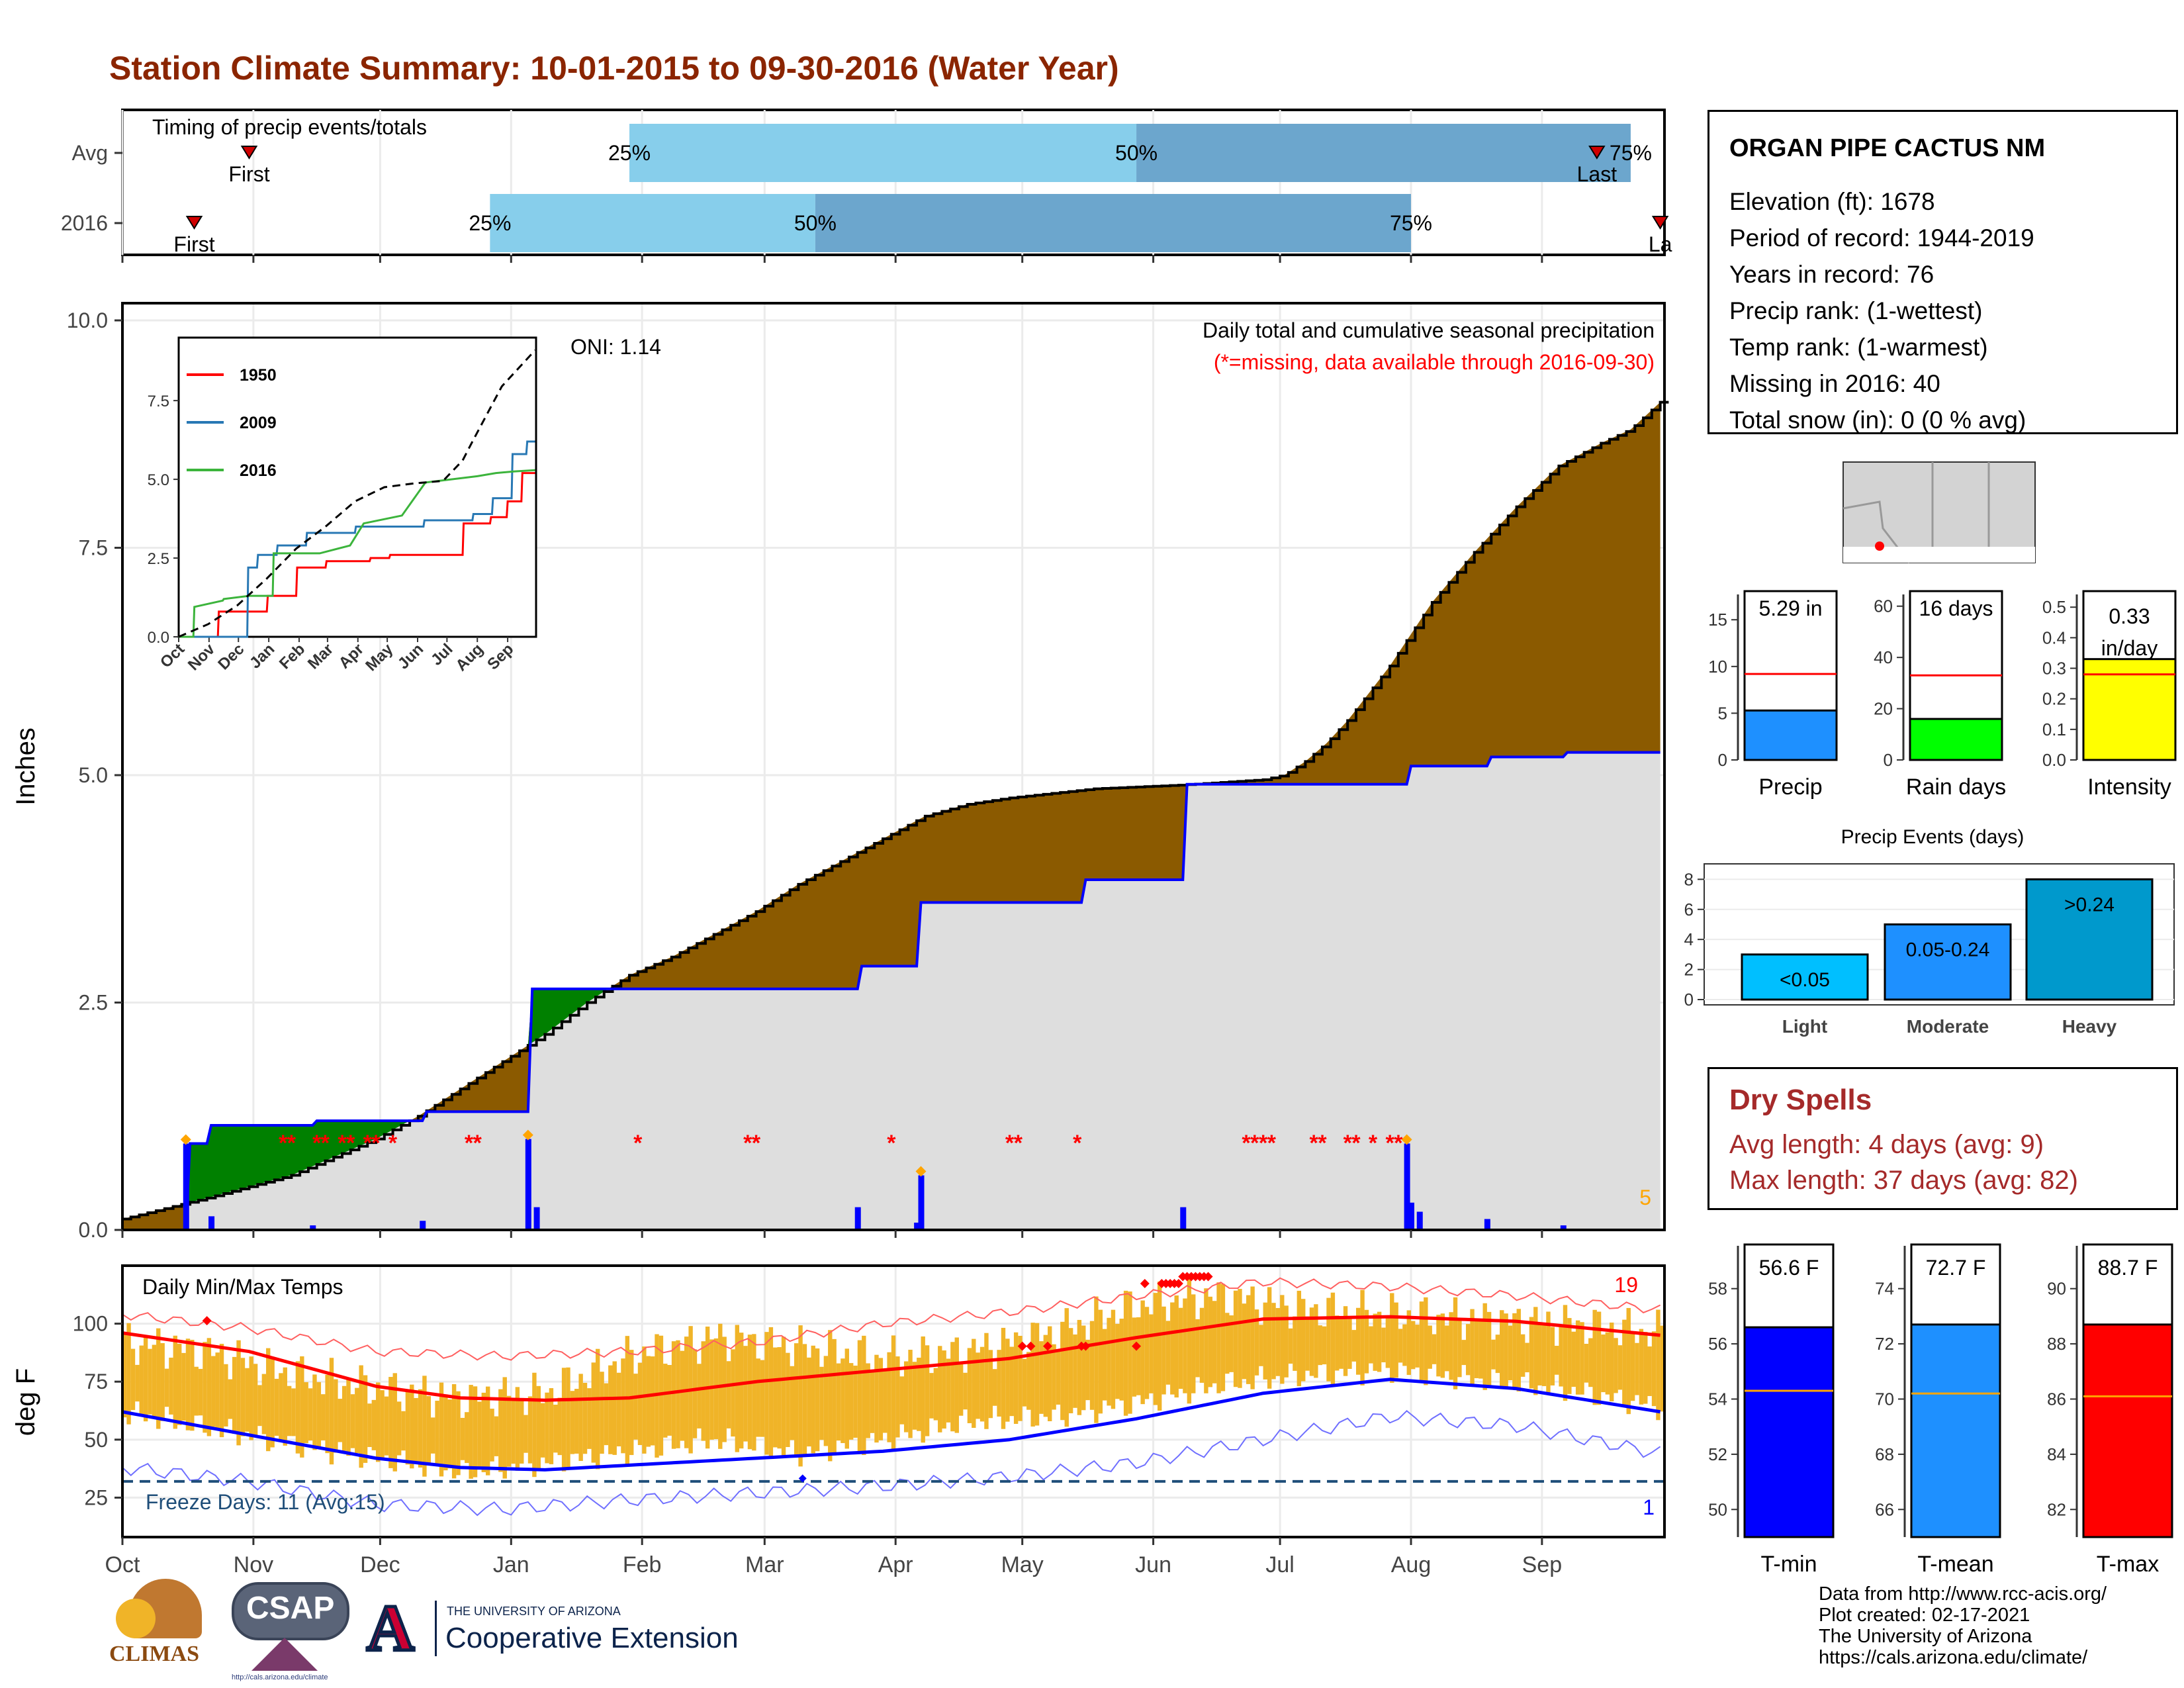 The height and width of the screenshot is (1688, 2184). I want to click on month-label: Mar, so click(765, 1564).